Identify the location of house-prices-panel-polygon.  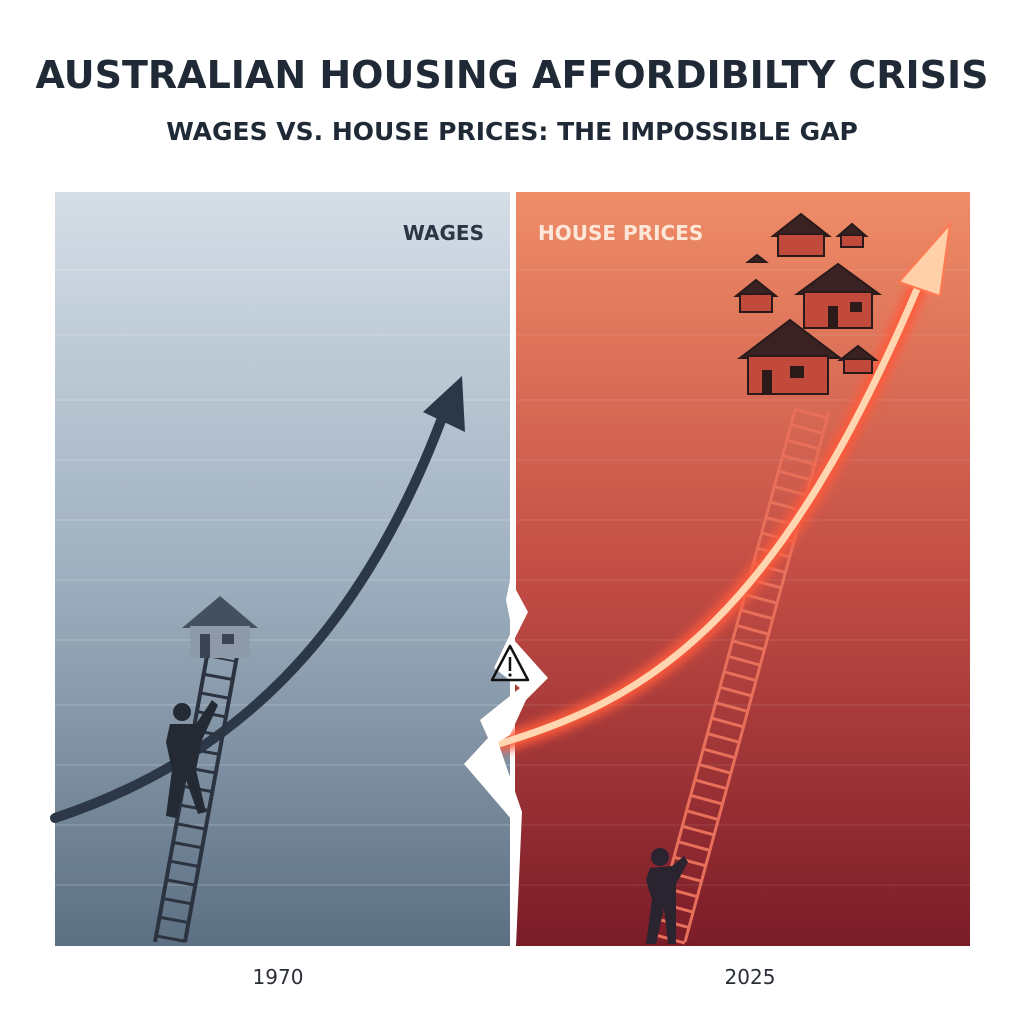
(924, 259).